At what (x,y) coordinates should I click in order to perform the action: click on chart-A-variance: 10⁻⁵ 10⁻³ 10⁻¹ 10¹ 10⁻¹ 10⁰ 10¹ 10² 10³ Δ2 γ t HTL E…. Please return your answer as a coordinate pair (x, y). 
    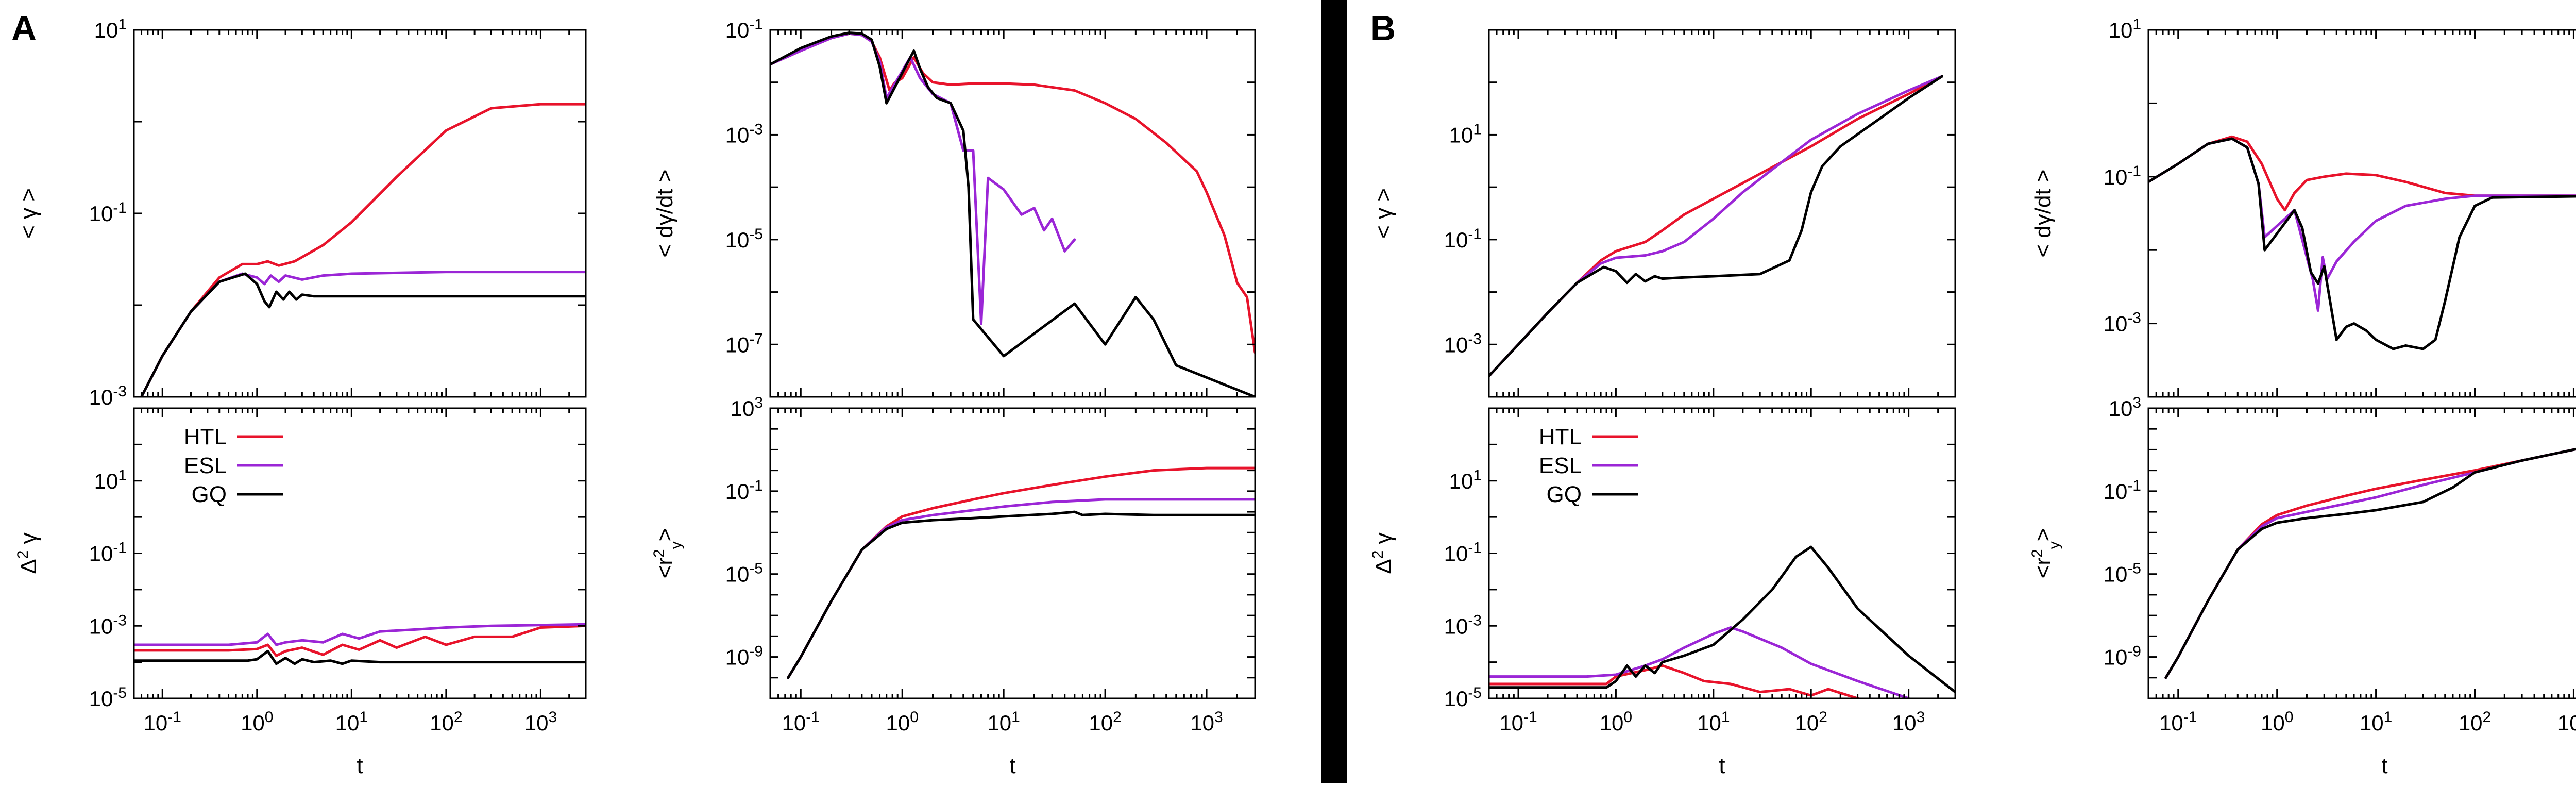
    Looking at the image, I should click on (300, 592).